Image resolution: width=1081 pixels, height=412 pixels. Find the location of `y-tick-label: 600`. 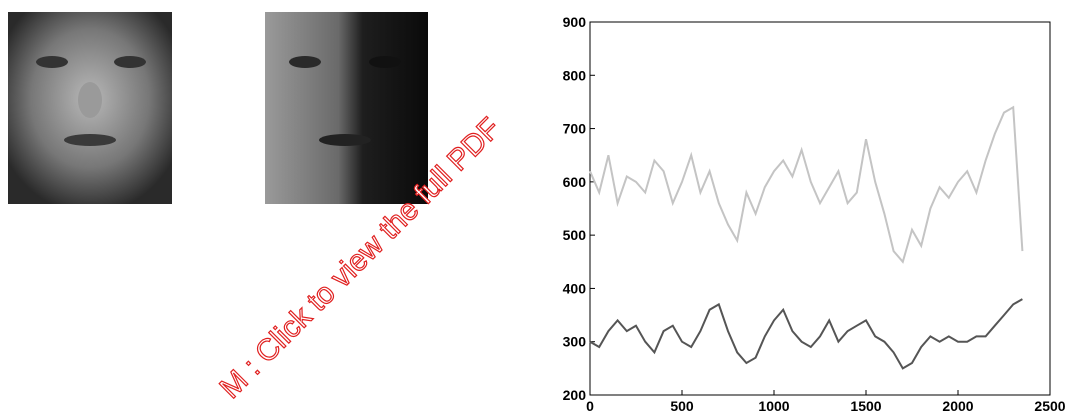

y-tick-label: 600 is located at coordinates (575, 182).